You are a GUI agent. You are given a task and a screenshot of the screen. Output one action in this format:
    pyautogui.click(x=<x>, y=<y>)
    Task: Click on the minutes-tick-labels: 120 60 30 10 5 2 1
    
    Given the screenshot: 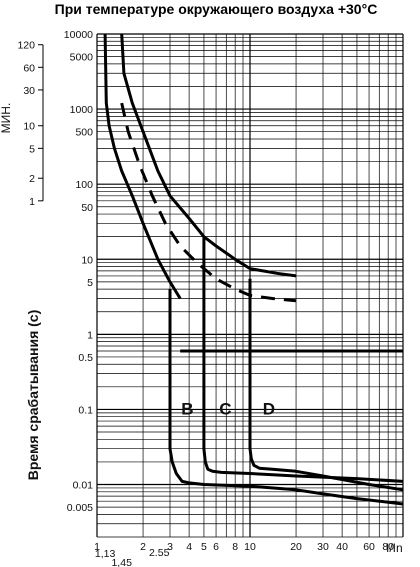 What is the action you would take?
    pyautogui.click(x=30, y=124)
    